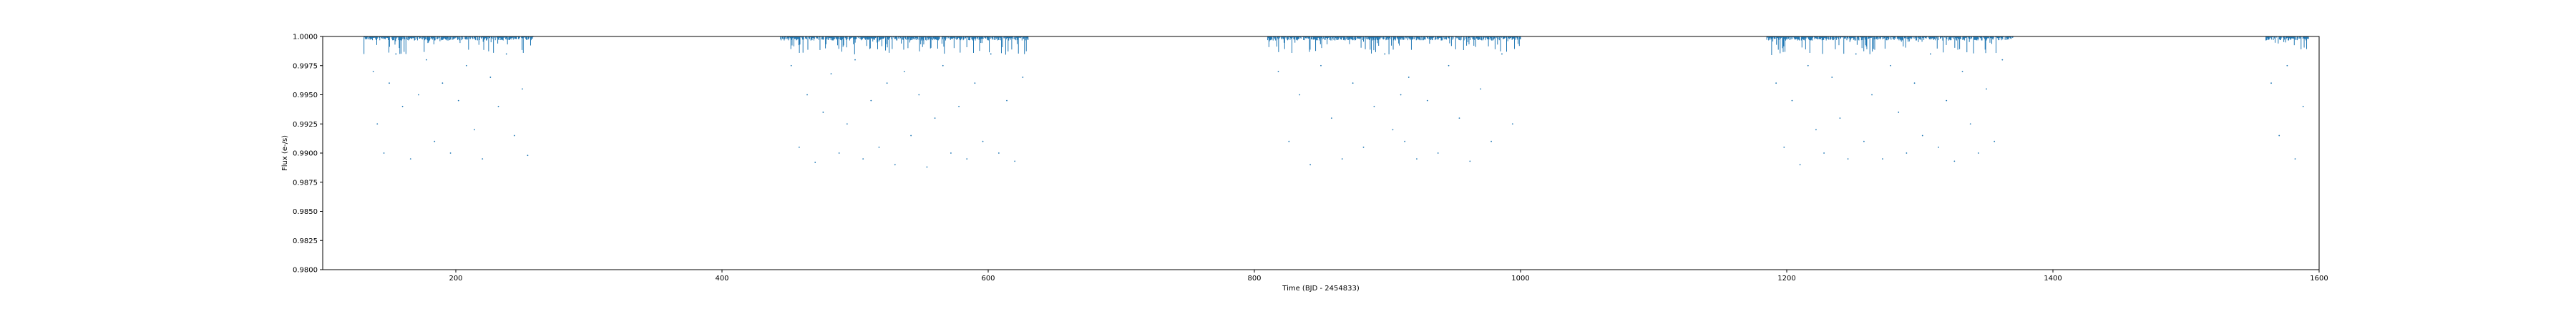  What do you see at coordinates (305, 37) in the screenshot?
I see `y-tick-label: 1.0000` at bounding box center [305, 37].